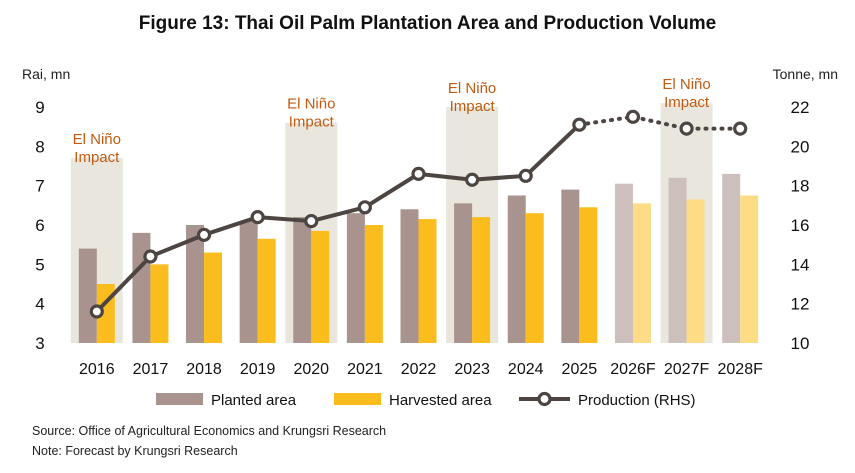 Image resolution: width=855 pixels, height=473 pixels. I want to click on x-tick-label: 2022, so click(419, 369).